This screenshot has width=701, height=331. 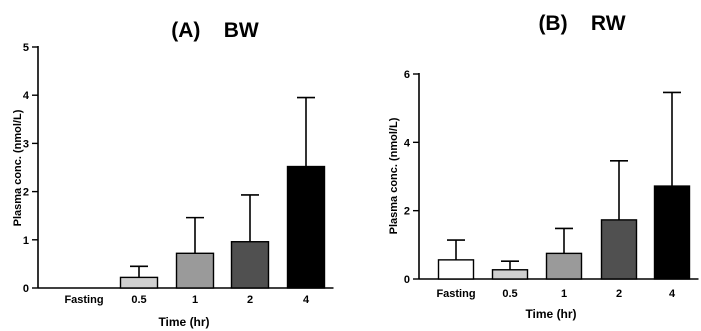 What do you see at coordinates (455, 294) in the screenshot?
I see `chart-b-x-tick-label: Fasting` at bounding box center [455, 294].